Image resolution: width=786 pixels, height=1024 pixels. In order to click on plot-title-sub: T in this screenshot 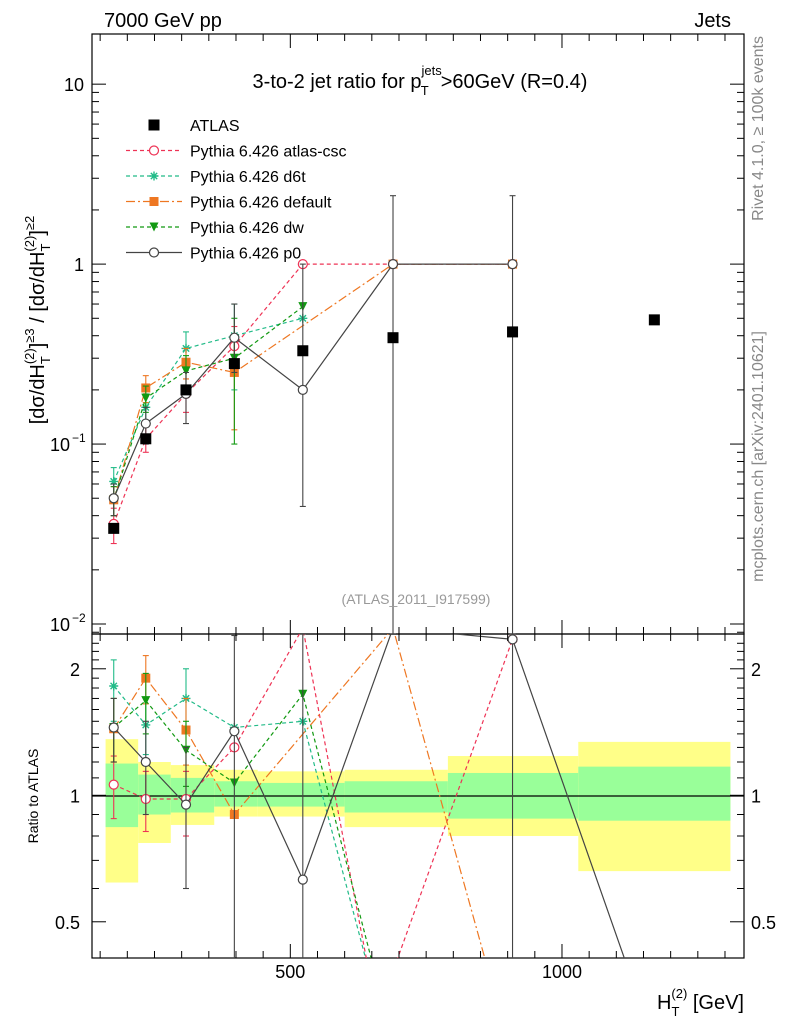, I will do `click(425, 90)`.